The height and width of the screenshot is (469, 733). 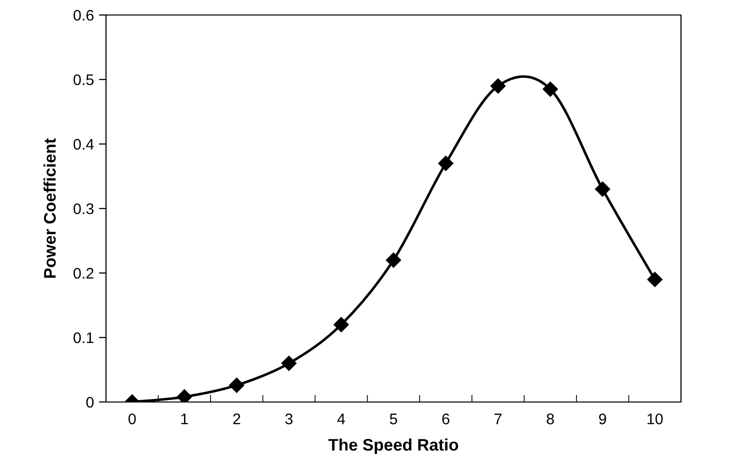 What do you see at coordinates (84, 144) in the screenshot?
I see `y-tick-label: 0.4` at bounding box center [84, 144].